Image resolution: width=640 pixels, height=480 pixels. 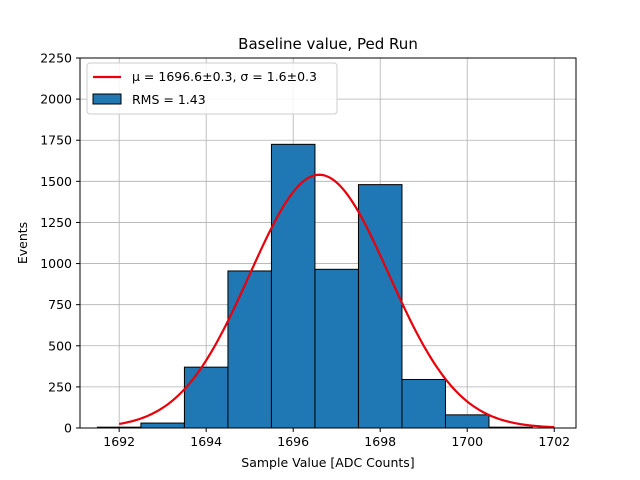 I want to click on x-tick-label: 1698, so click(x=380, y=441).